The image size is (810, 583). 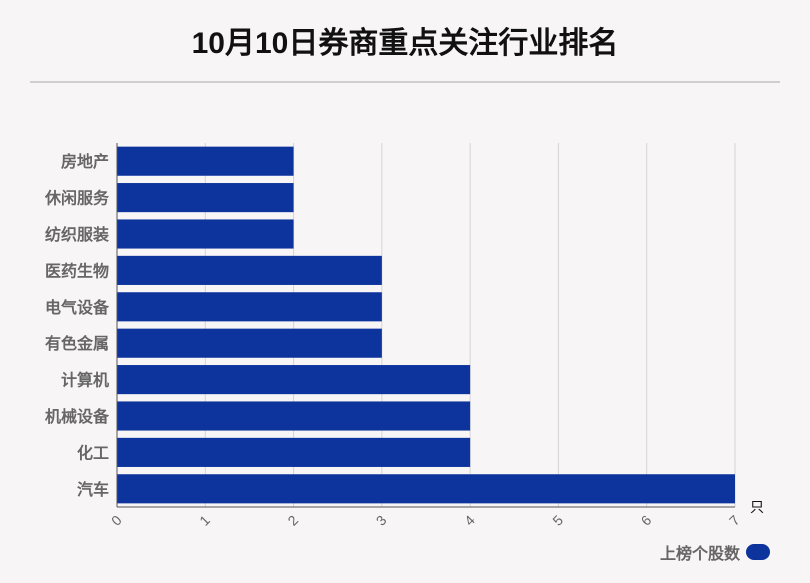 I want to click on x-tick-labels: 0 1 2 3 4 5 6 7, so click(x=425, y=520).